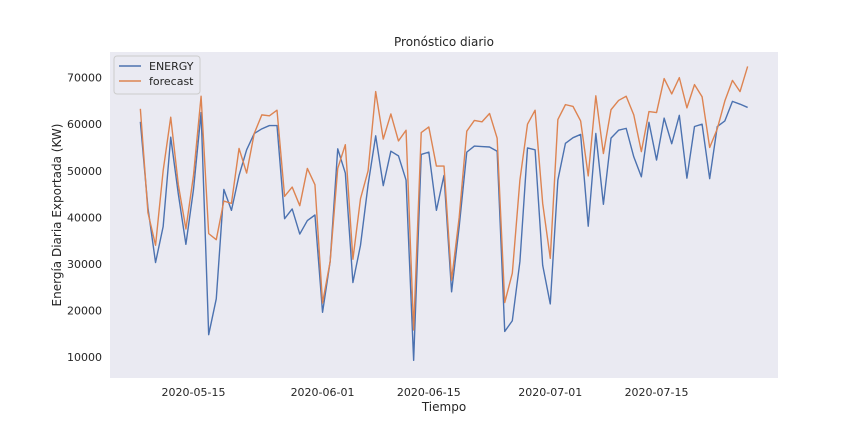  What do you see at coordinates (84, 171) in the screenshot?
I see `y-tick-label: 50000` at bounding box center [84, 171].